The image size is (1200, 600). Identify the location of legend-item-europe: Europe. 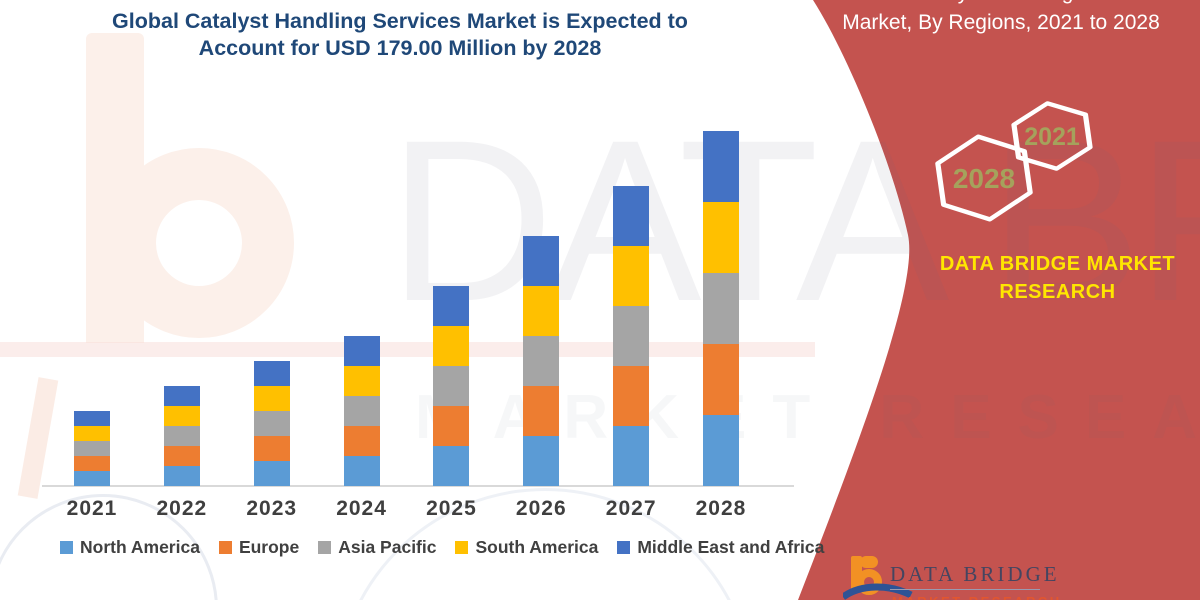
(259, 547).